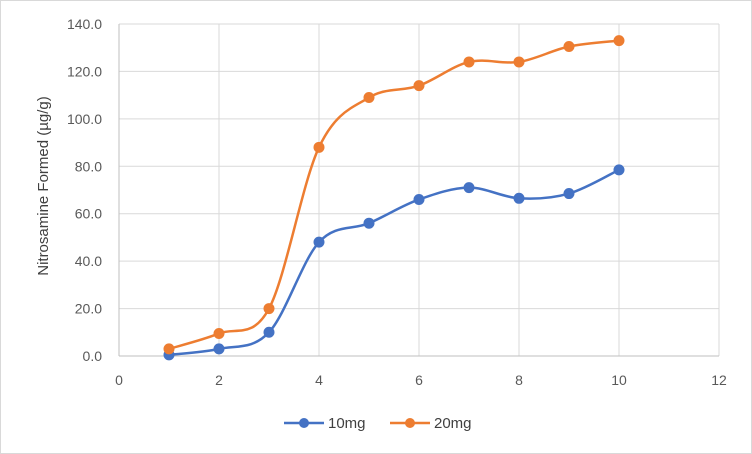 Image resolution: width=752 pixels, height=454 pixels. I want to click on y-tick-label: 100.0, so click(84, 119).